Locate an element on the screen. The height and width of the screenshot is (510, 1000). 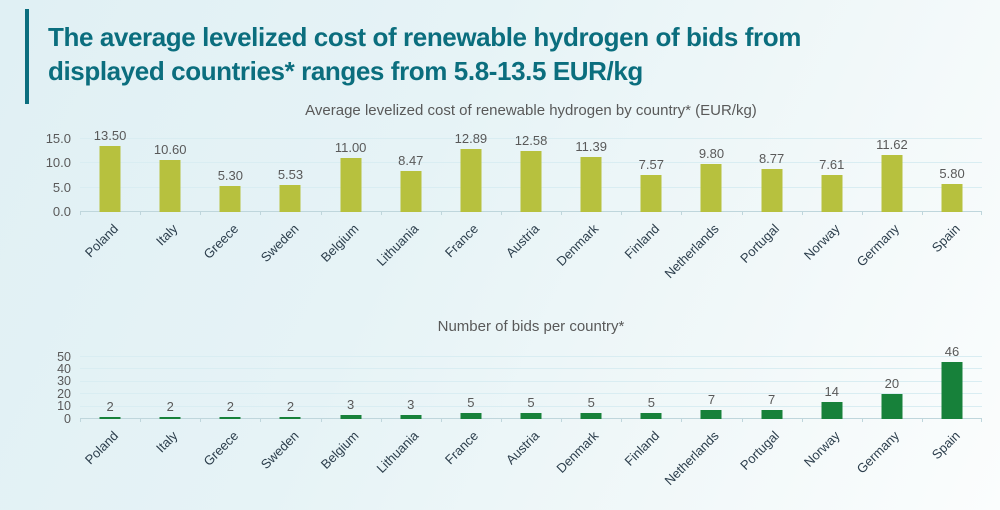
bar-column-sweden: 2 is located at coordinates (290, 388).